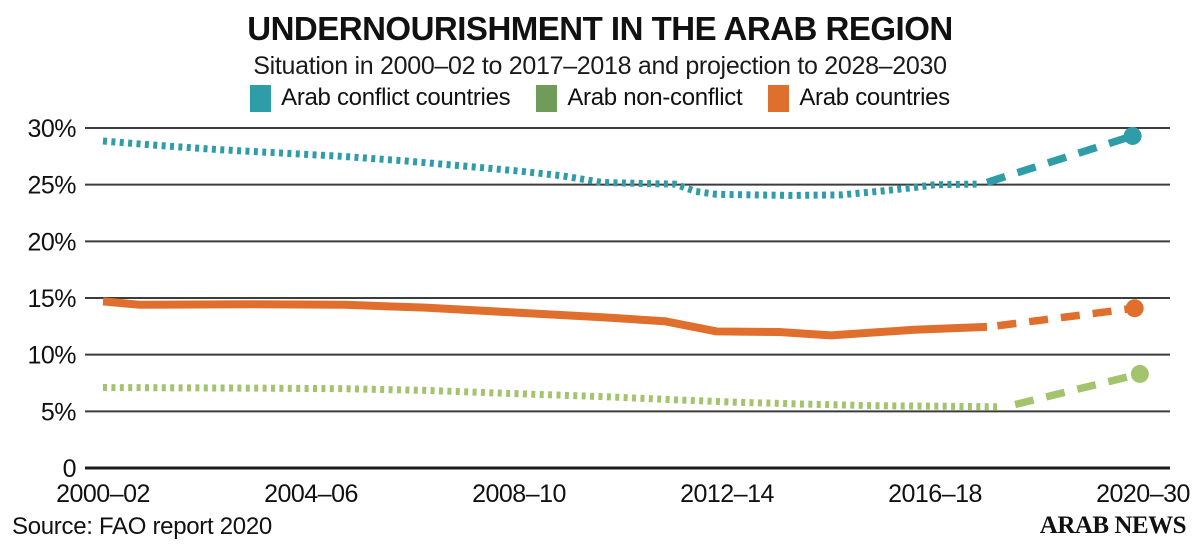 This screenshot has width=1200, height=550. Describe the element at coordinates (103, 494) in the screenshot. I see `x-tick-label: 2000–02` at that location.